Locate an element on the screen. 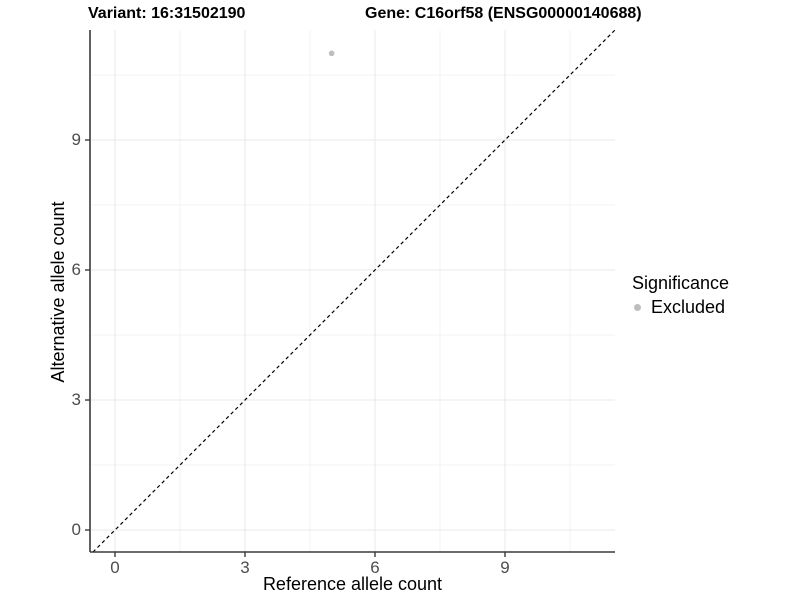 This screenshot has width=800, height=600. excluded-dot-icon is located at coordinates (637, 307).